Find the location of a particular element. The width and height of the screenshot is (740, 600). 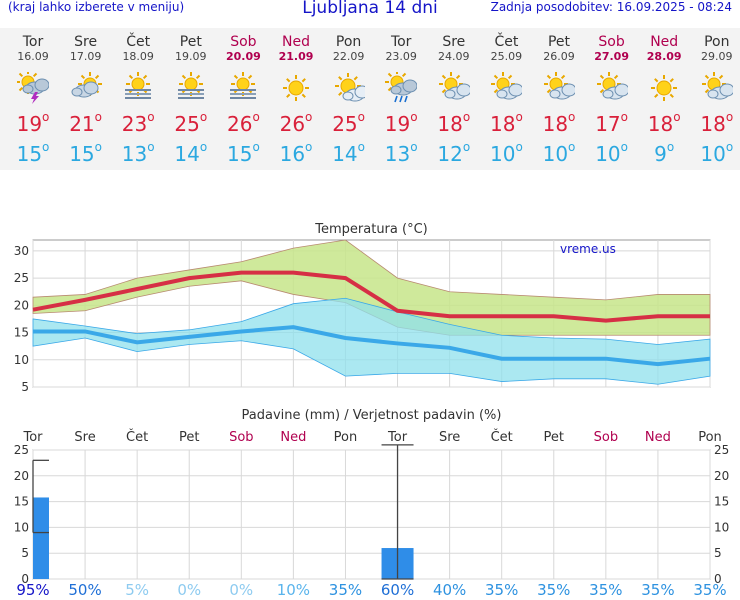

watermark: vreme.us is located at coordinates (588, 249).